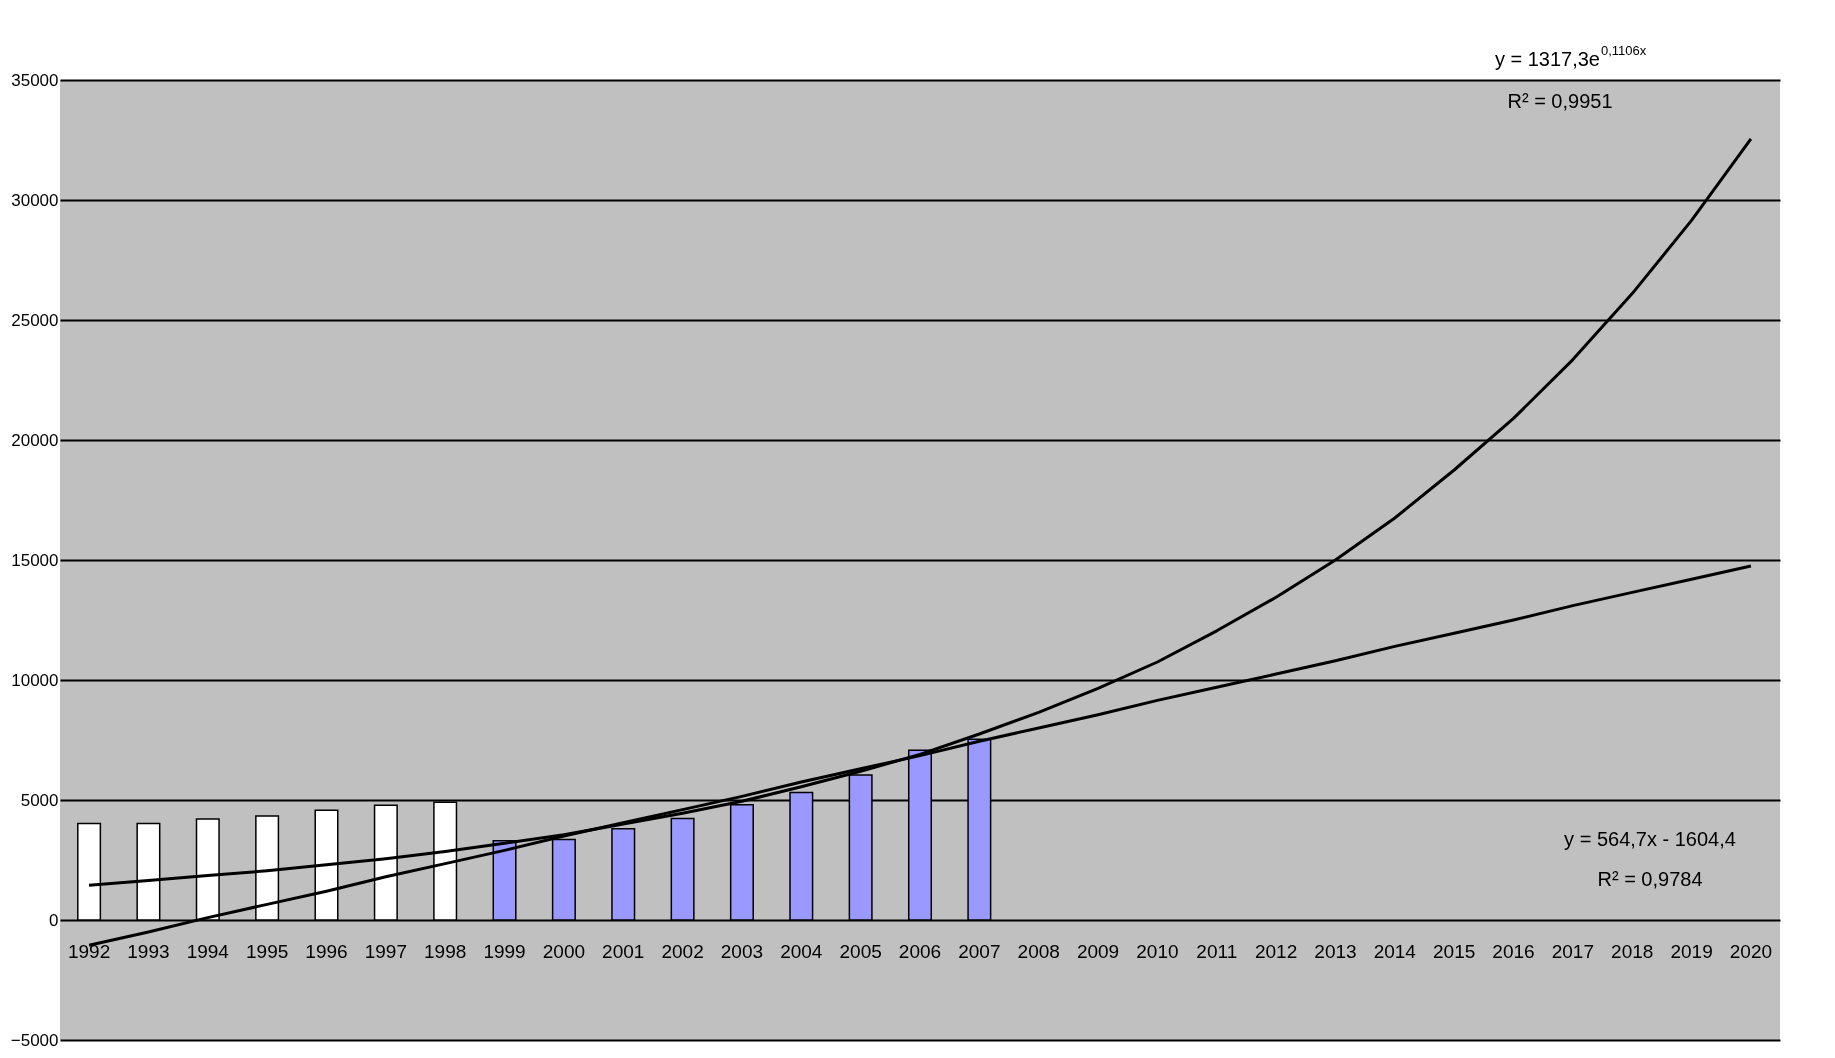 The height and width of the screenshot is (1058, 1835). What do you see at coordinates (1513, 951) in the screenshot?
I see `x-tick-label: 2016` at bounding box center [1513, 951].